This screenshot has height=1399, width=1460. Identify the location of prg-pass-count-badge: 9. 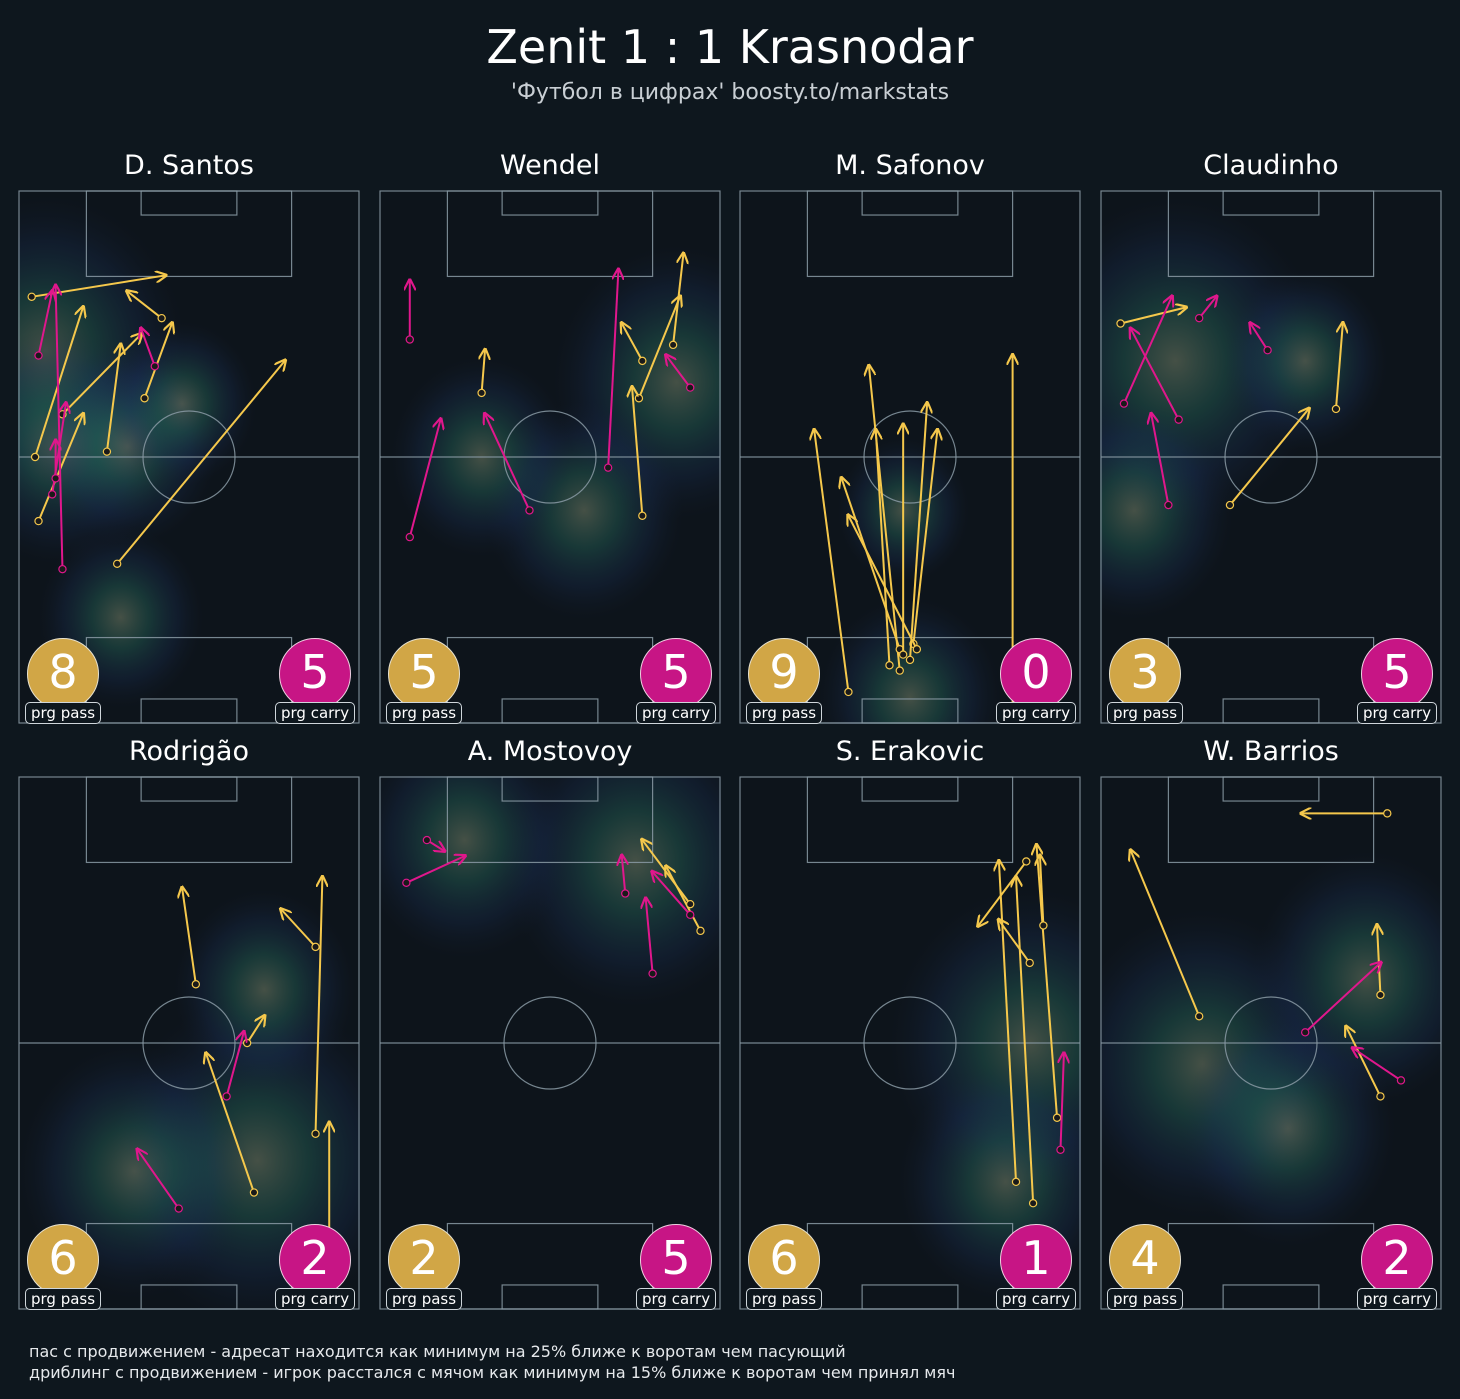
(784, 674).